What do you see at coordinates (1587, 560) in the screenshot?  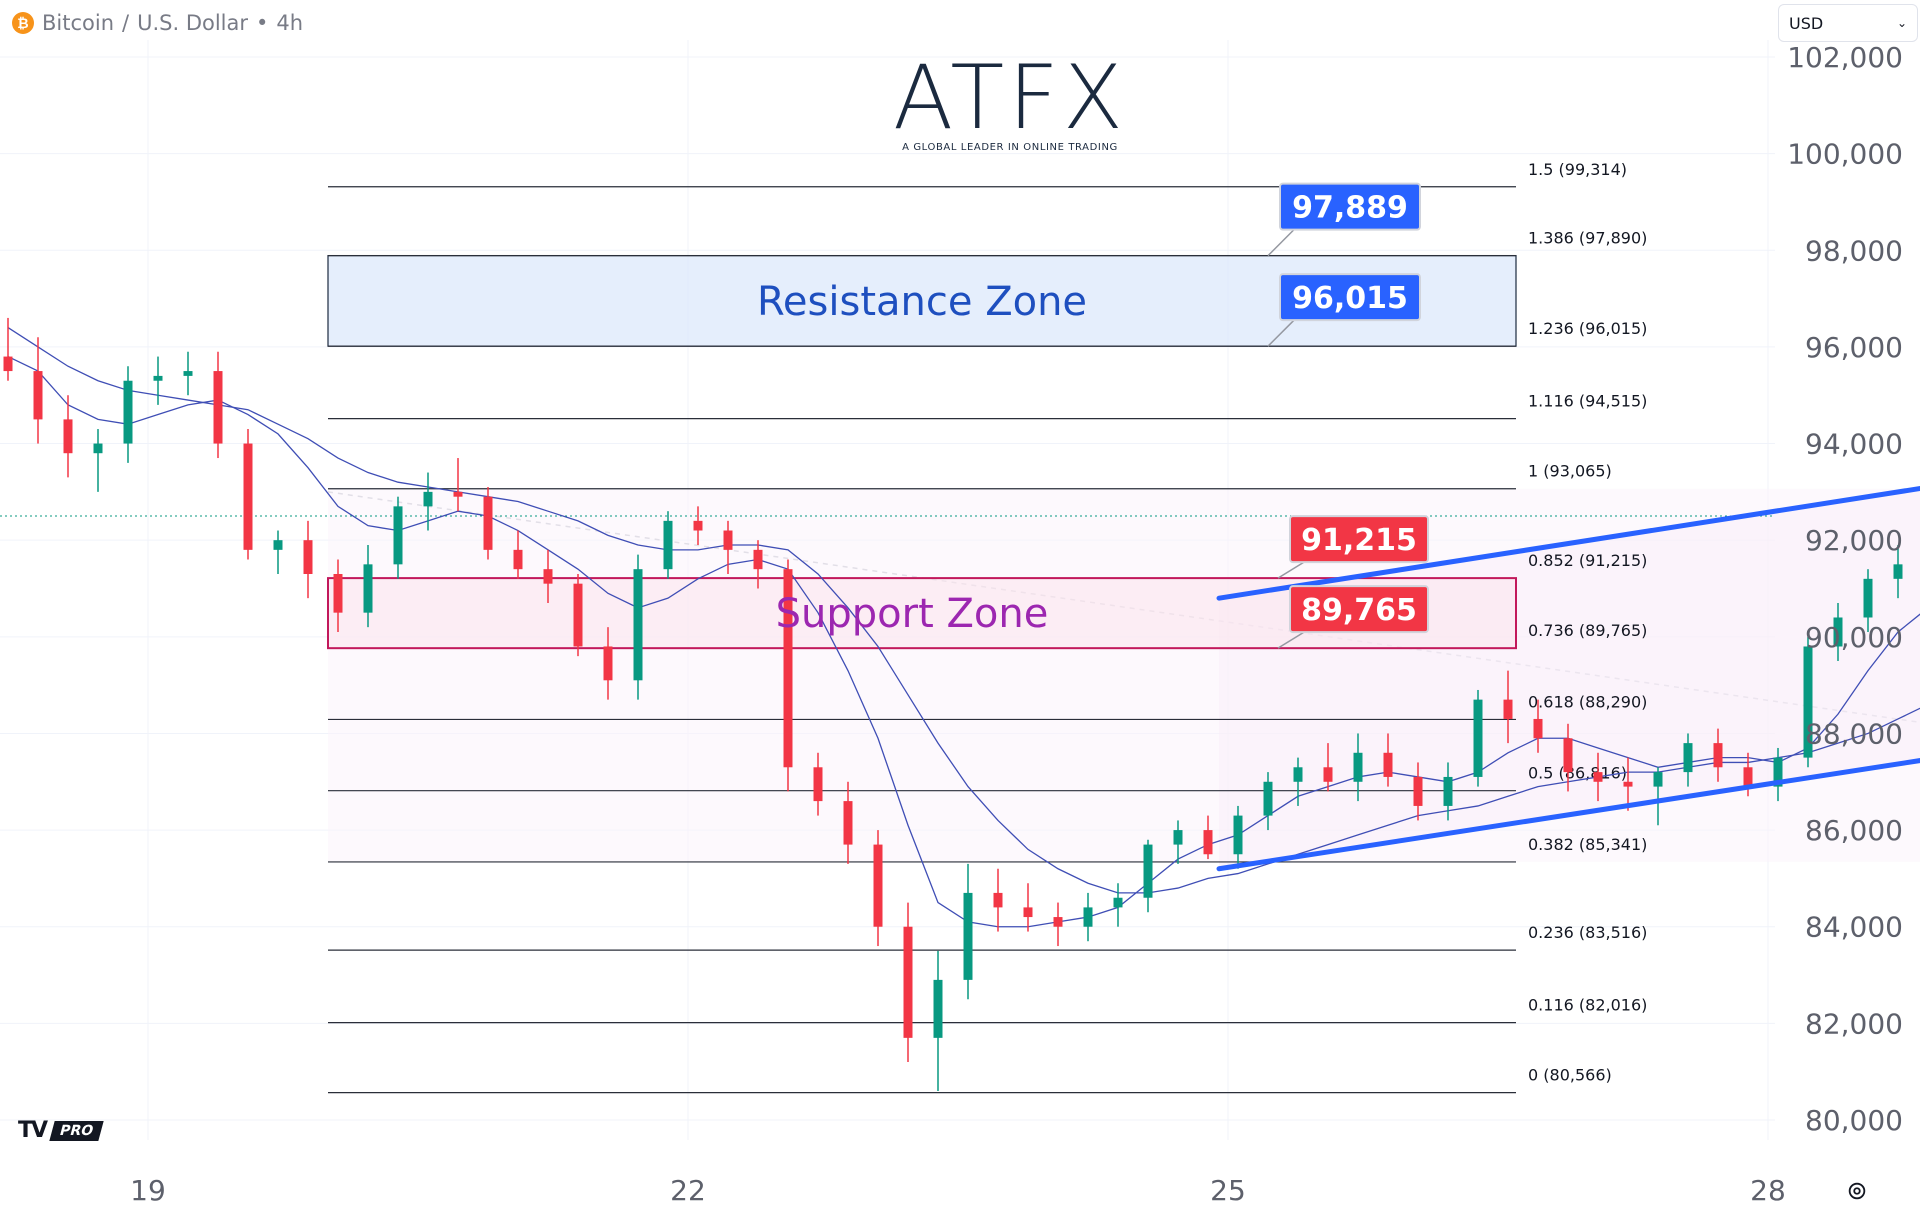 I see `fib-level-label: 0.852 (91,215)` at bounding box center [1587, 560].